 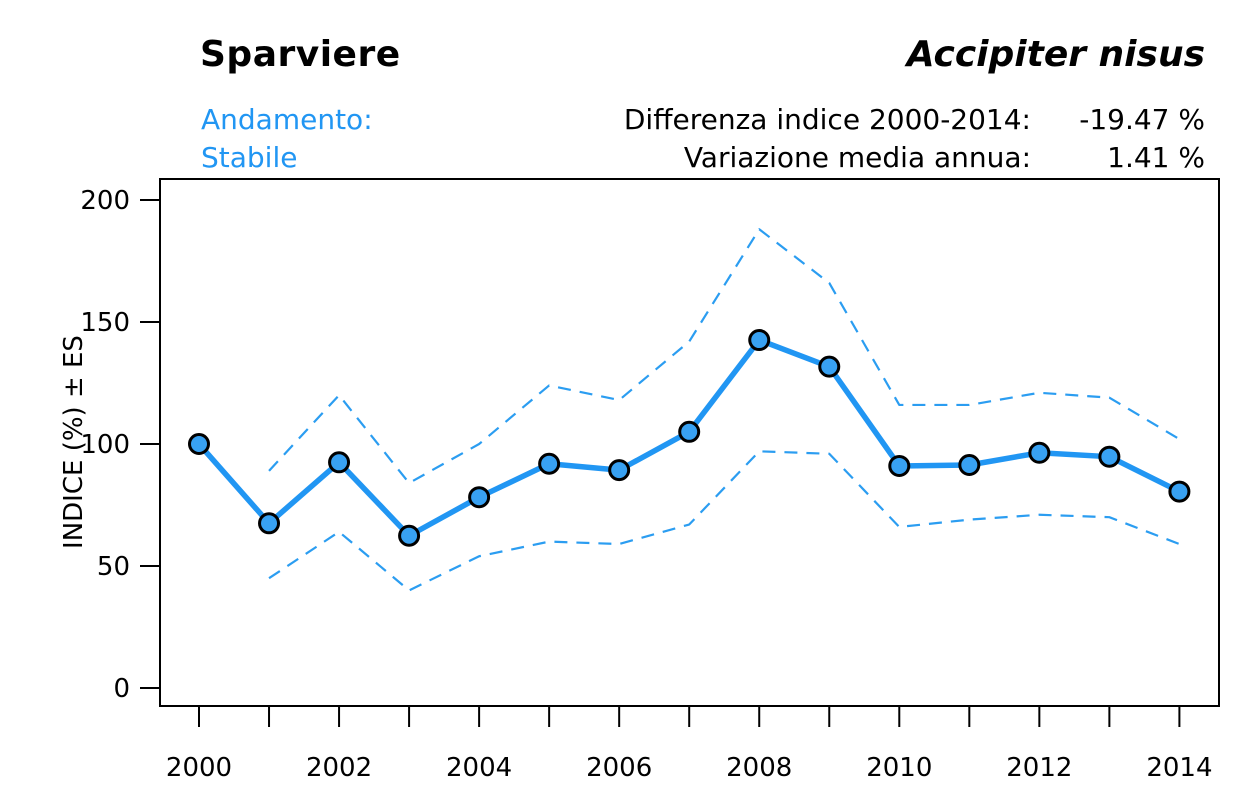 I want to click on data-point-2007, so click(x=689, y=431).